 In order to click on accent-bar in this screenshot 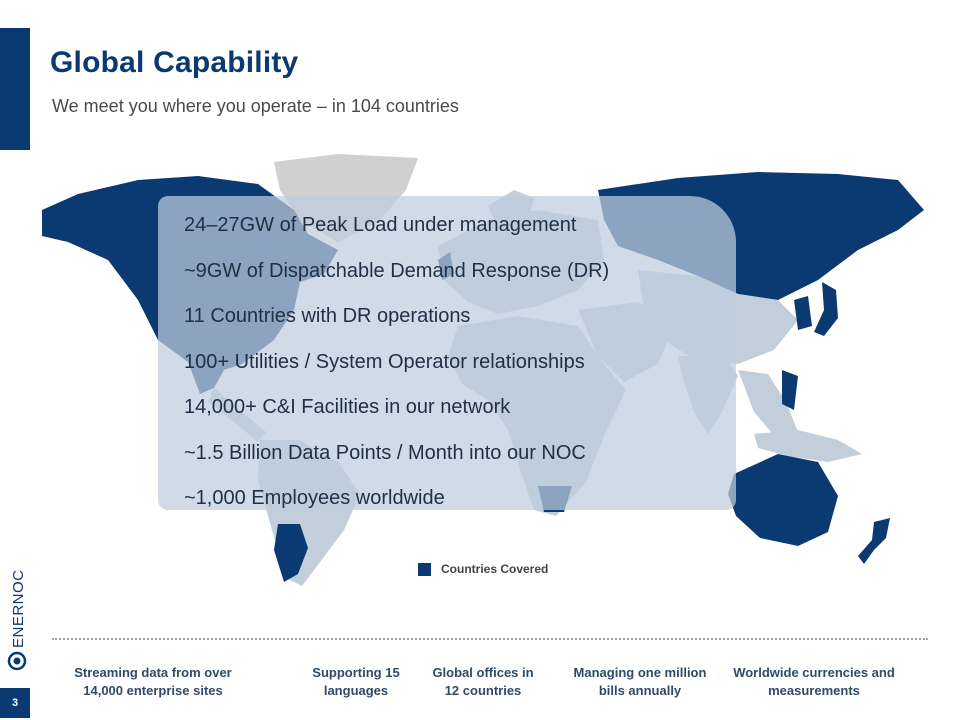, I will do `click(15, 89)`.